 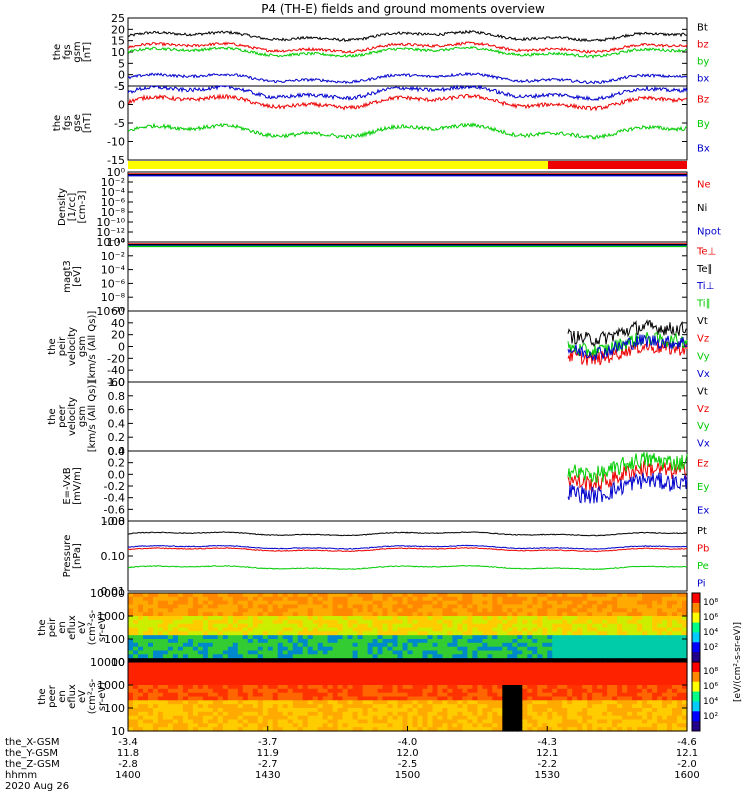 I want to click on legend-Ne: Ne, so click(x=704, y=185).